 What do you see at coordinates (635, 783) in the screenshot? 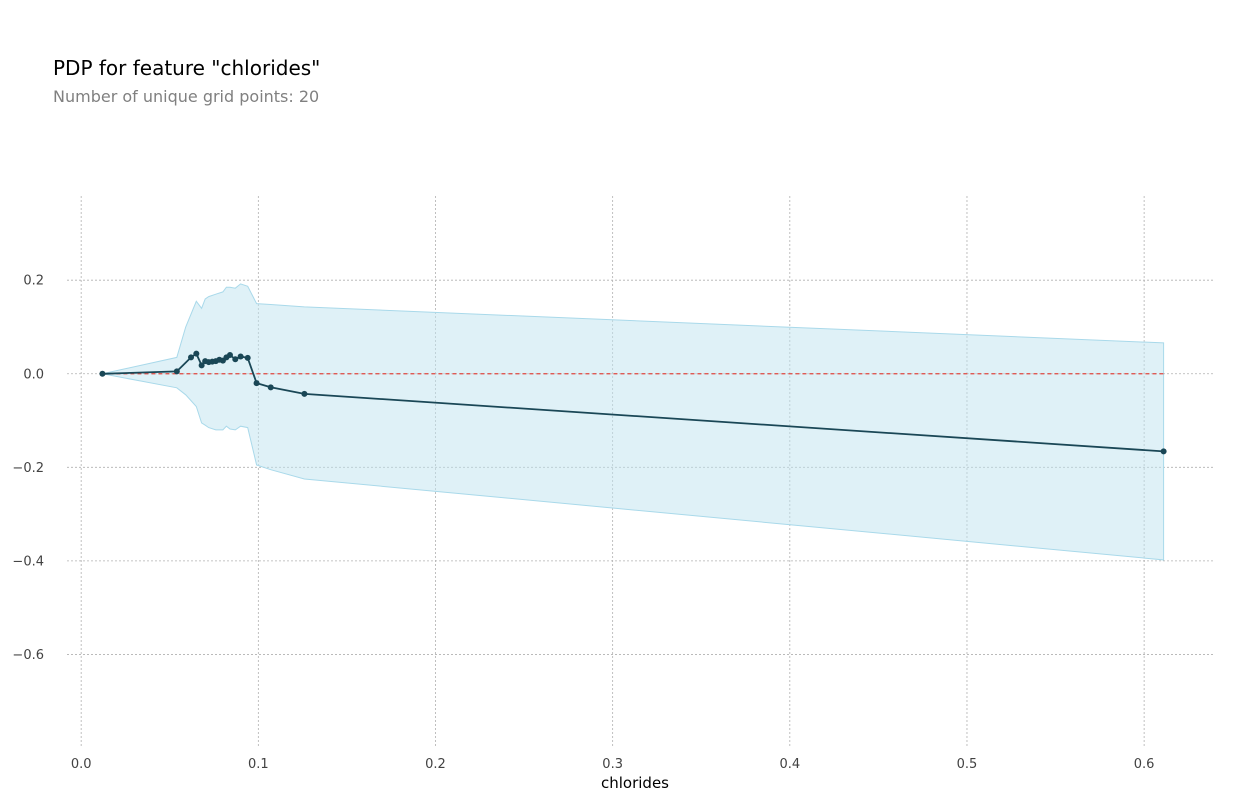
I see `x-axis-label: chlorides` at bounding box center [635, 783].